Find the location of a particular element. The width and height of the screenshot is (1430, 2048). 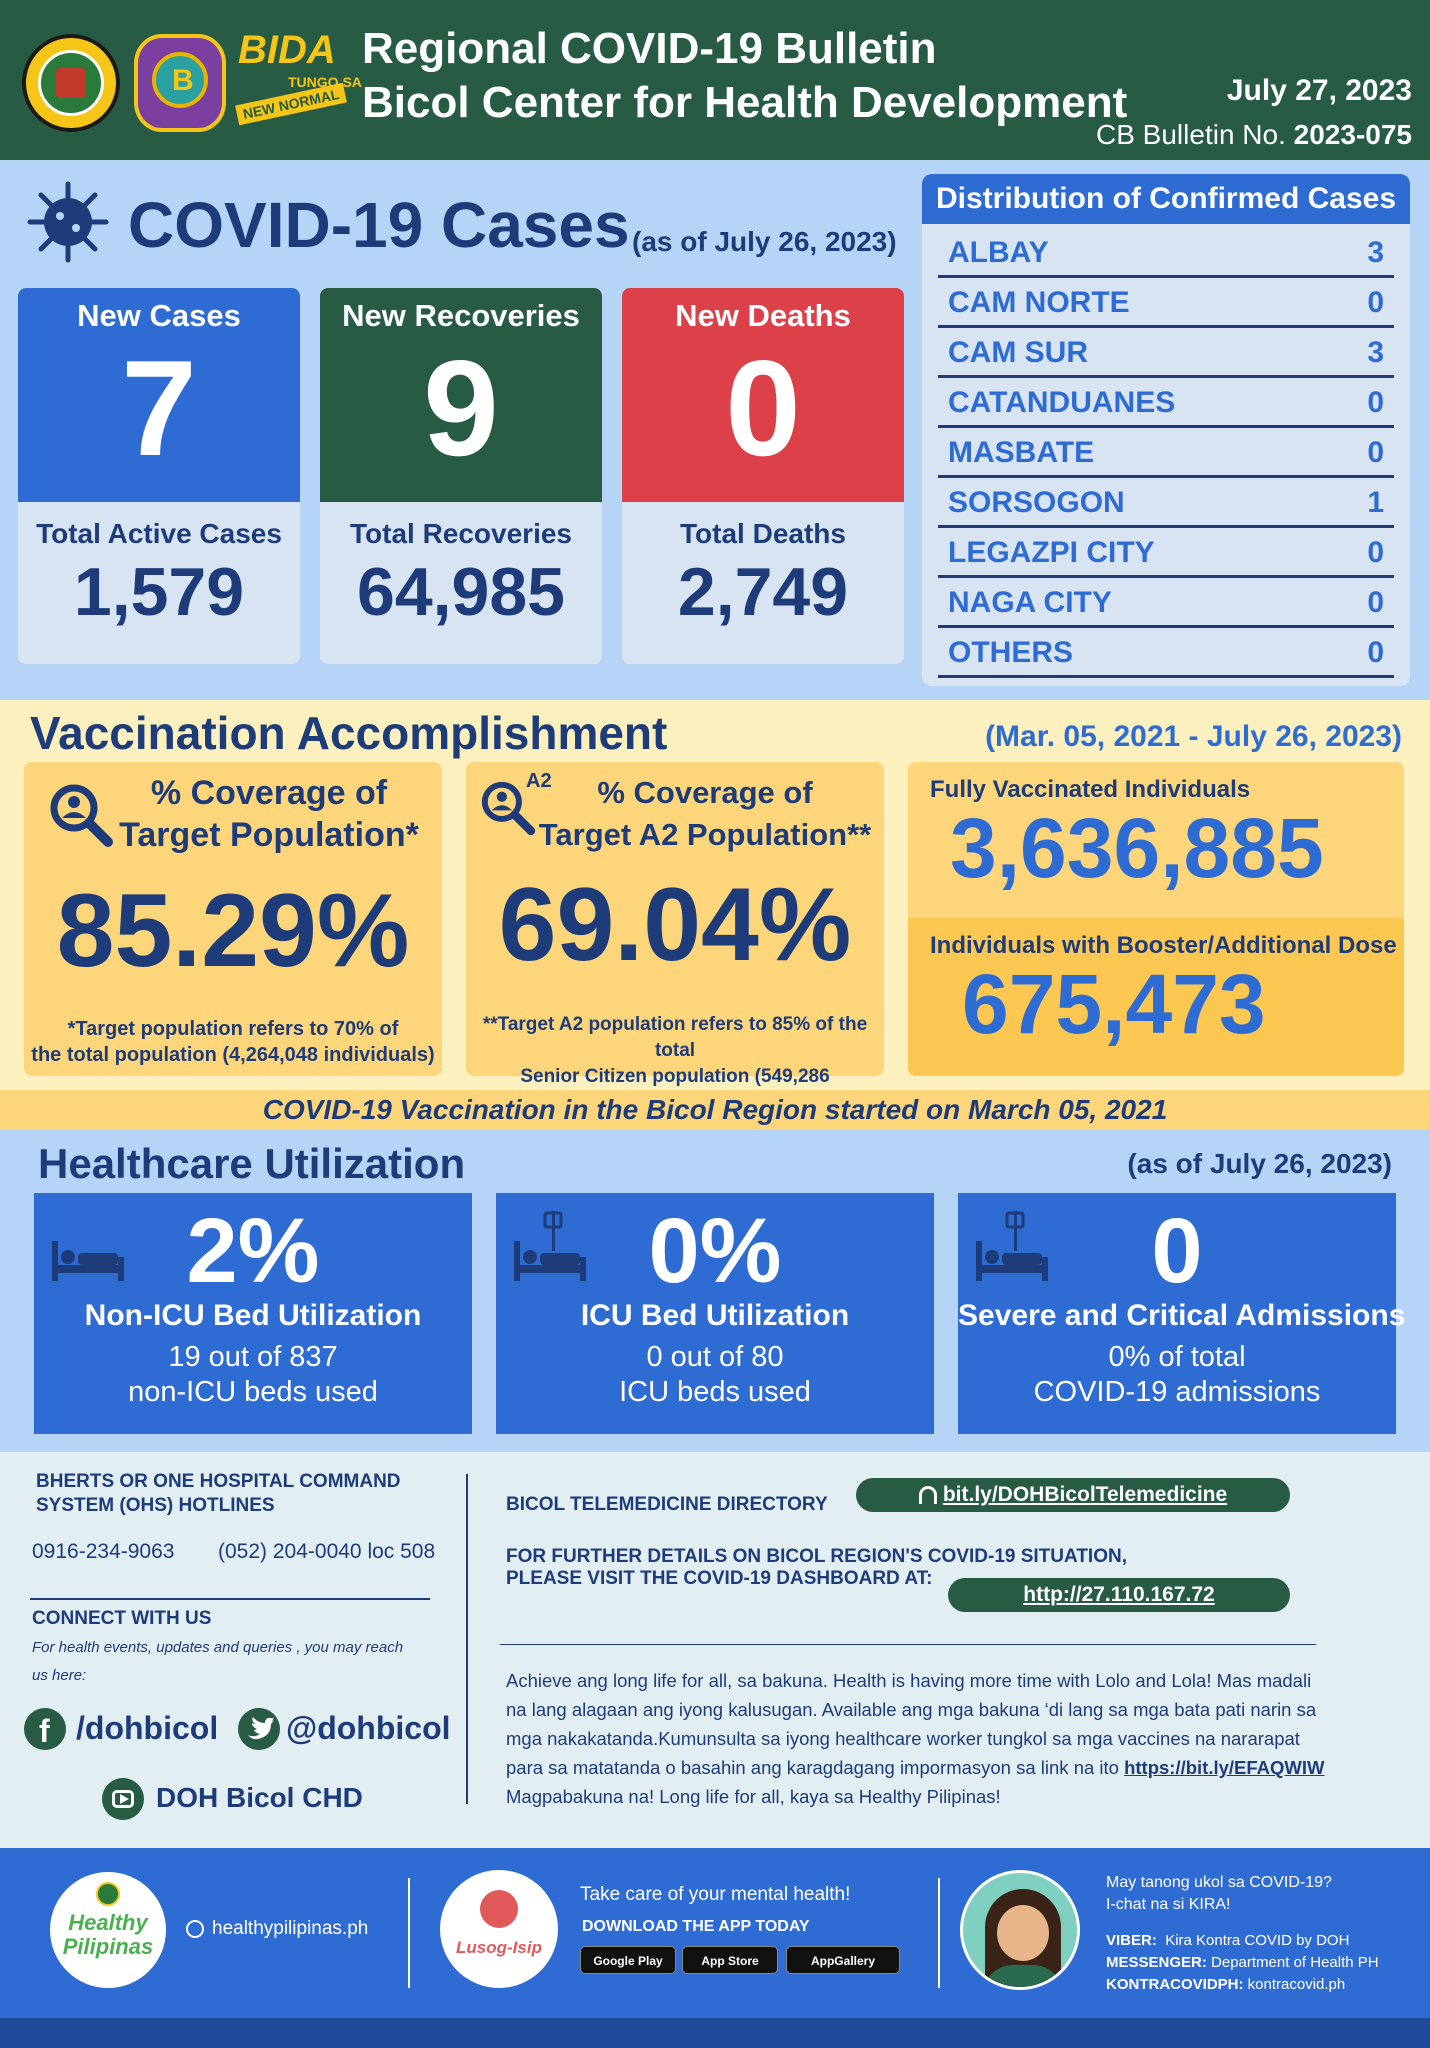

kira-prompt-line1: May tanong ukol sa COVID-19? is located at coordinates (1219, 1882).